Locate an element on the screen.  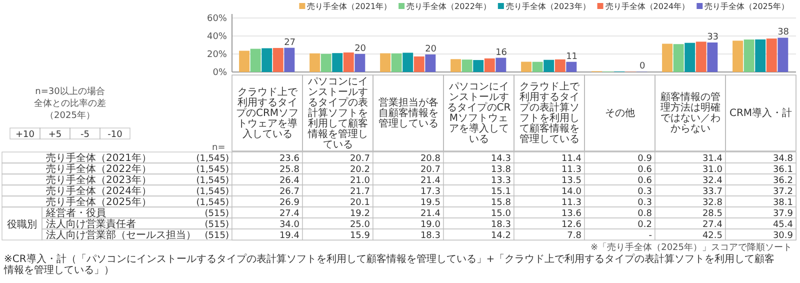
data-label: 27 is located at coordinates (290, 43).